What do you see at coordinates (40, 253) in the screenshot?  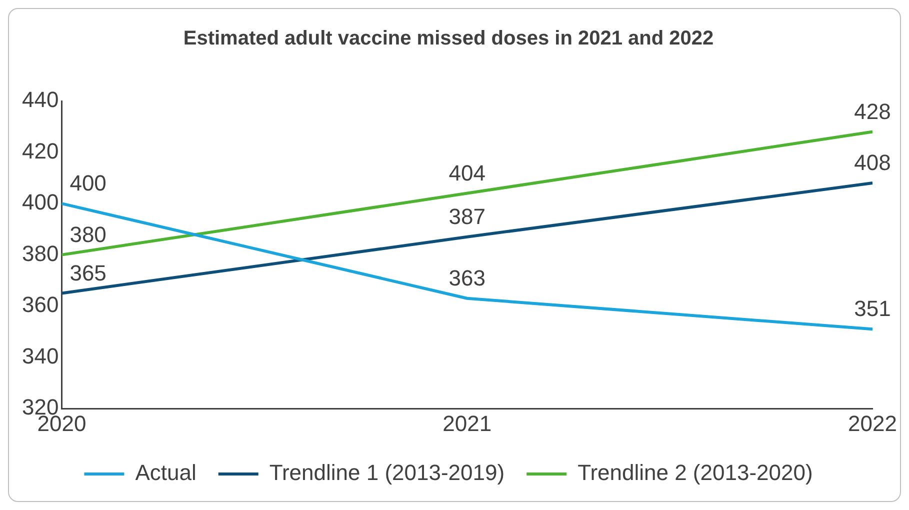 I see `y-tick-label: 380` at bounding box center [40, 253].